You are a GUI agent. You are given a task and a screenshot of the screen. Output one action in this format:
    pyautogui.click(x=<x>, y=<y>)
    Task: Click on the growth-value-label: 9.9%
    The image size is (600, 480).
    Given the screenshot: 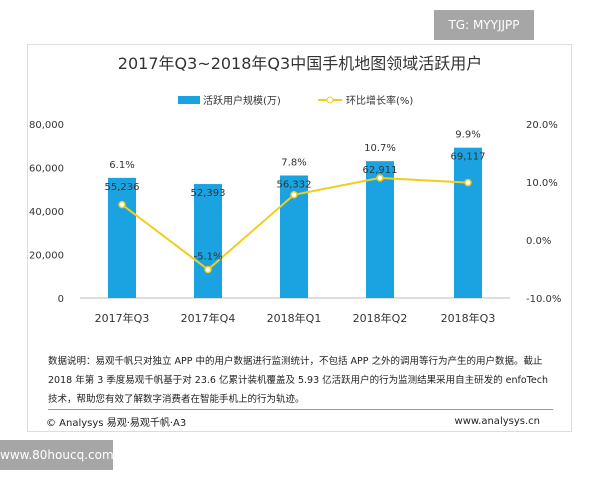 What is the action you would take?
    pyautogui.click(x=467, y=135)
    